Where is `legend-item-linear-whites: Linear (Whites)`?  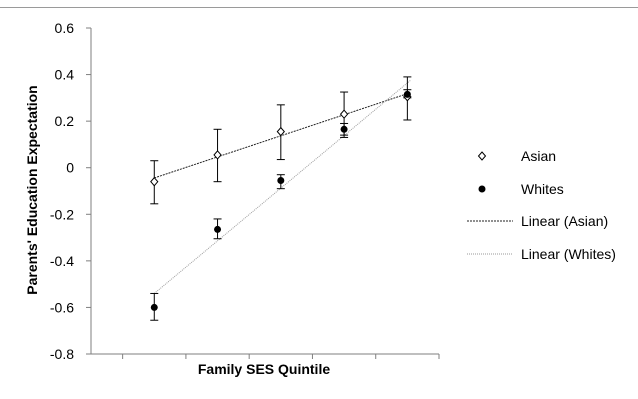 legend-item-linear-whites: Linear (Whites) is located at coordinates (541, 254).